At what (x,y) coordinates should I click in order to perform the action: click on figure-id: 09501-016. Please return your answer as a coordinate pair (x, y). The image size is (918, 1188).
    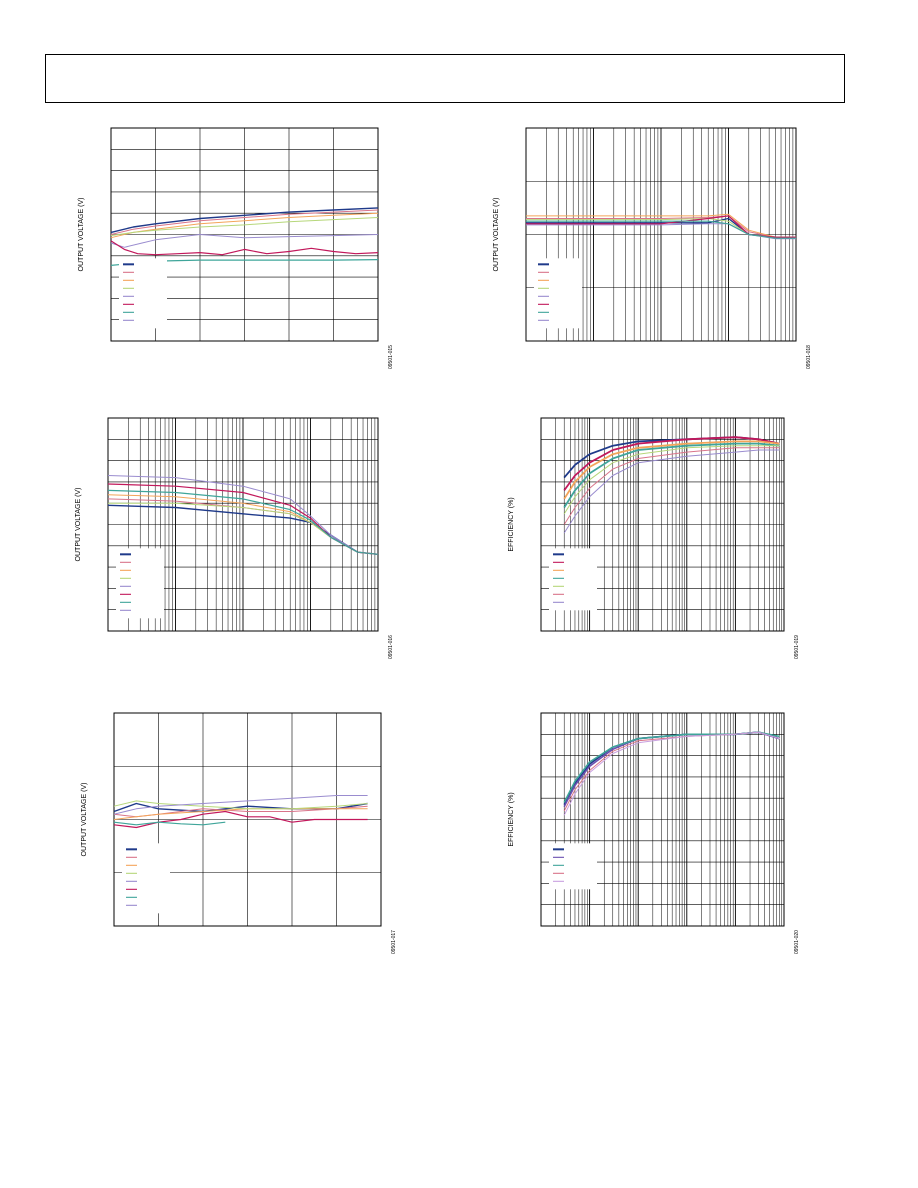
    Looking at the image, I should click on (391, 647).